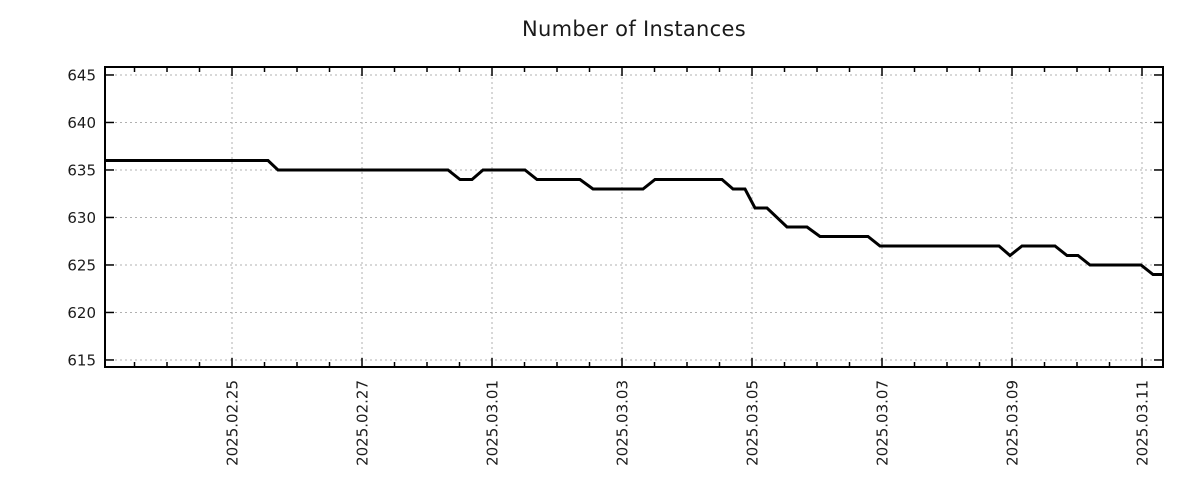 This screenshot has width=1200, height=500. Describe the element at coordinates (634, 29) in the screenshot. I see `chart-title: Number of Instances` at that location.